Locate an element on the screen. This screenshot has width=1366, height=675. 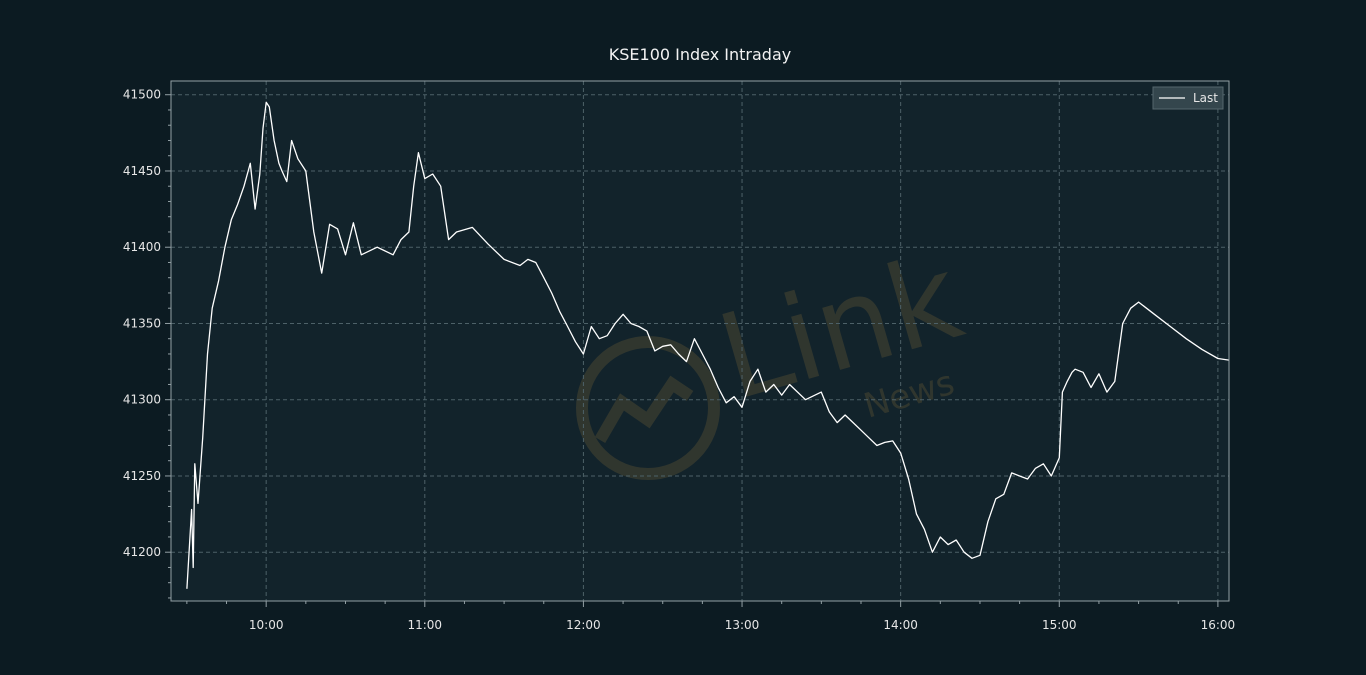
chart-title: KSE100 Index Intraday is located at coordinates (700, 54).